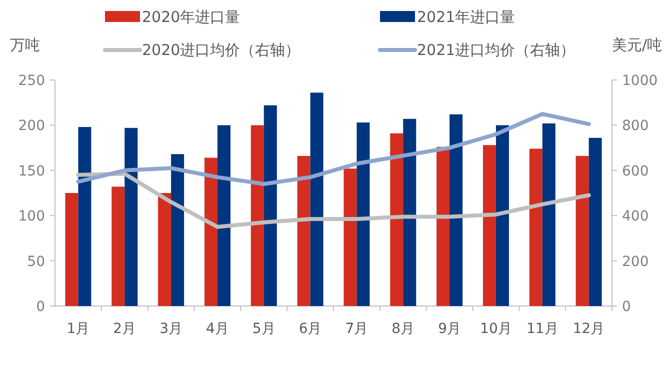 This screenshot has height=380, width=670. I want to click on legend-label: 2021年进口量, so click(466, 17).